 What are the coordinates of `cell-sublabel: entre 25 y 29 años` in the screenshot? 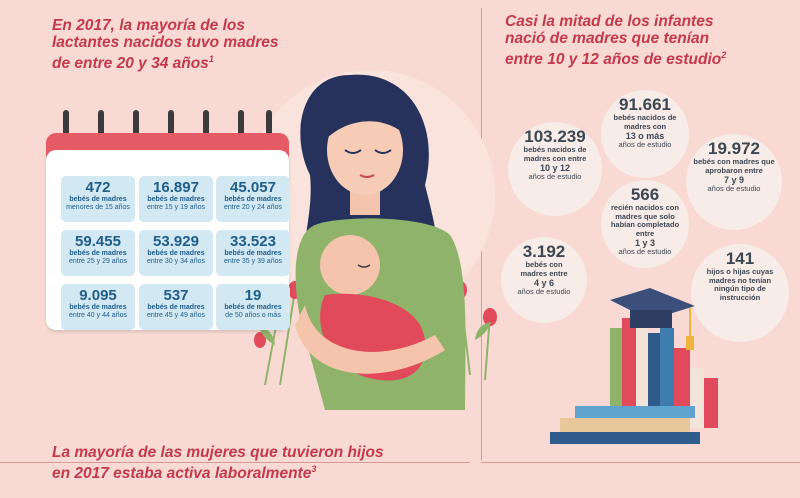 It's located at (98, 261).